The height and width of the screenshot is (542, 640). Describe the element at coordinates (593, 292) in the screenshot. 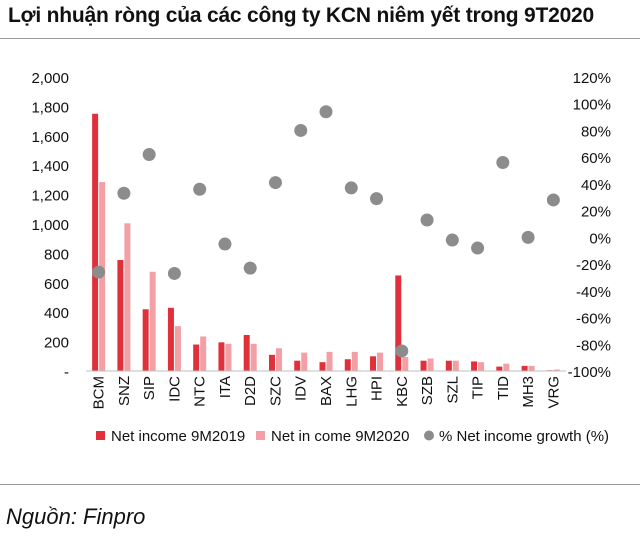

I see `right-axis-tick-label: -40%` at that location.